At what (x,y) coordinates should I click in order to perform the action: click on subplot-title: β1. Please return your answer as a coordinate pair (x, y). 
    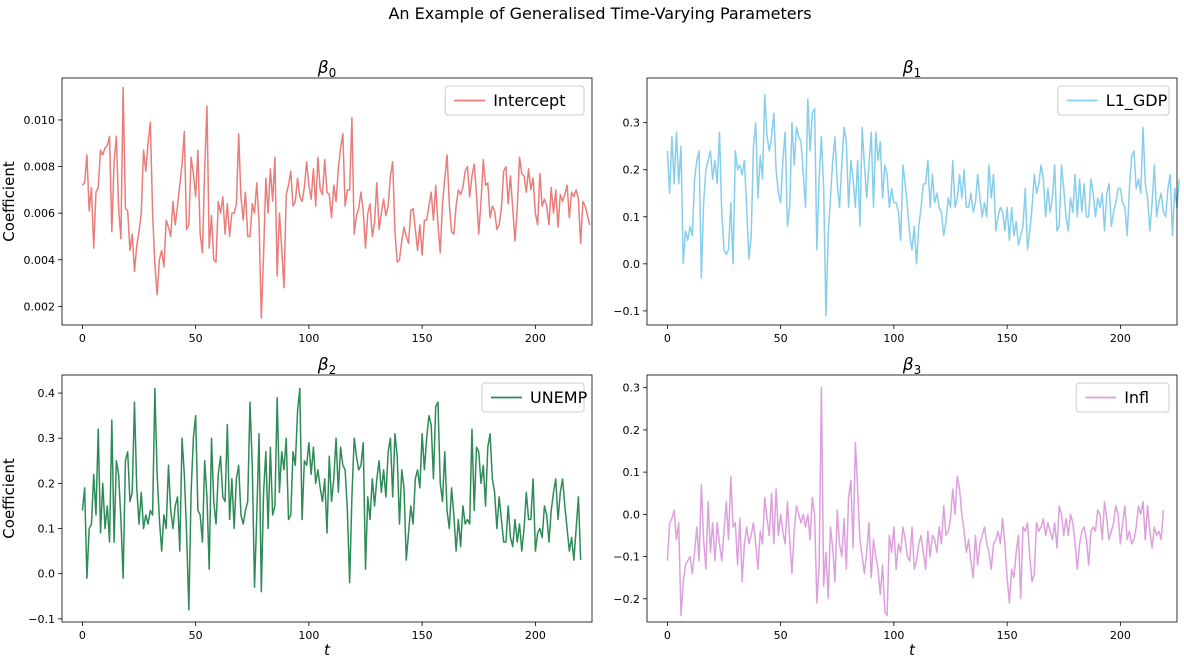
    Looking at the image, I should click on (912, 69).